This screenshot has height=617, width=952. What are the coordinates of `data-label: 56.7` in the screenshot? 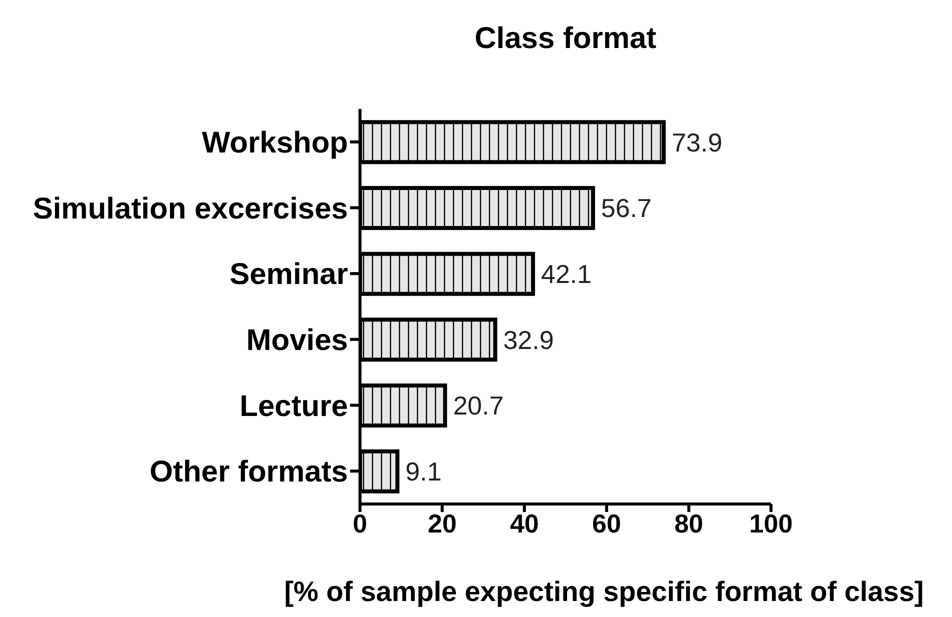 It's located at (626, 208).